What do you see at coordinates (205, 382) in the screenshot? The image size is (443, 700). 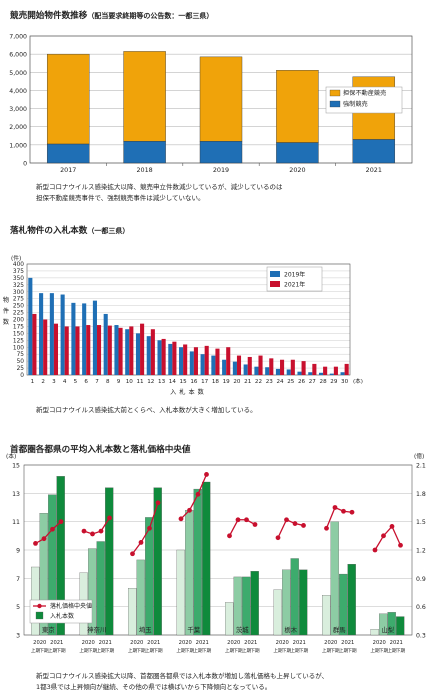 I see `x-tick-label: 17` at bounding box center [205, 382].